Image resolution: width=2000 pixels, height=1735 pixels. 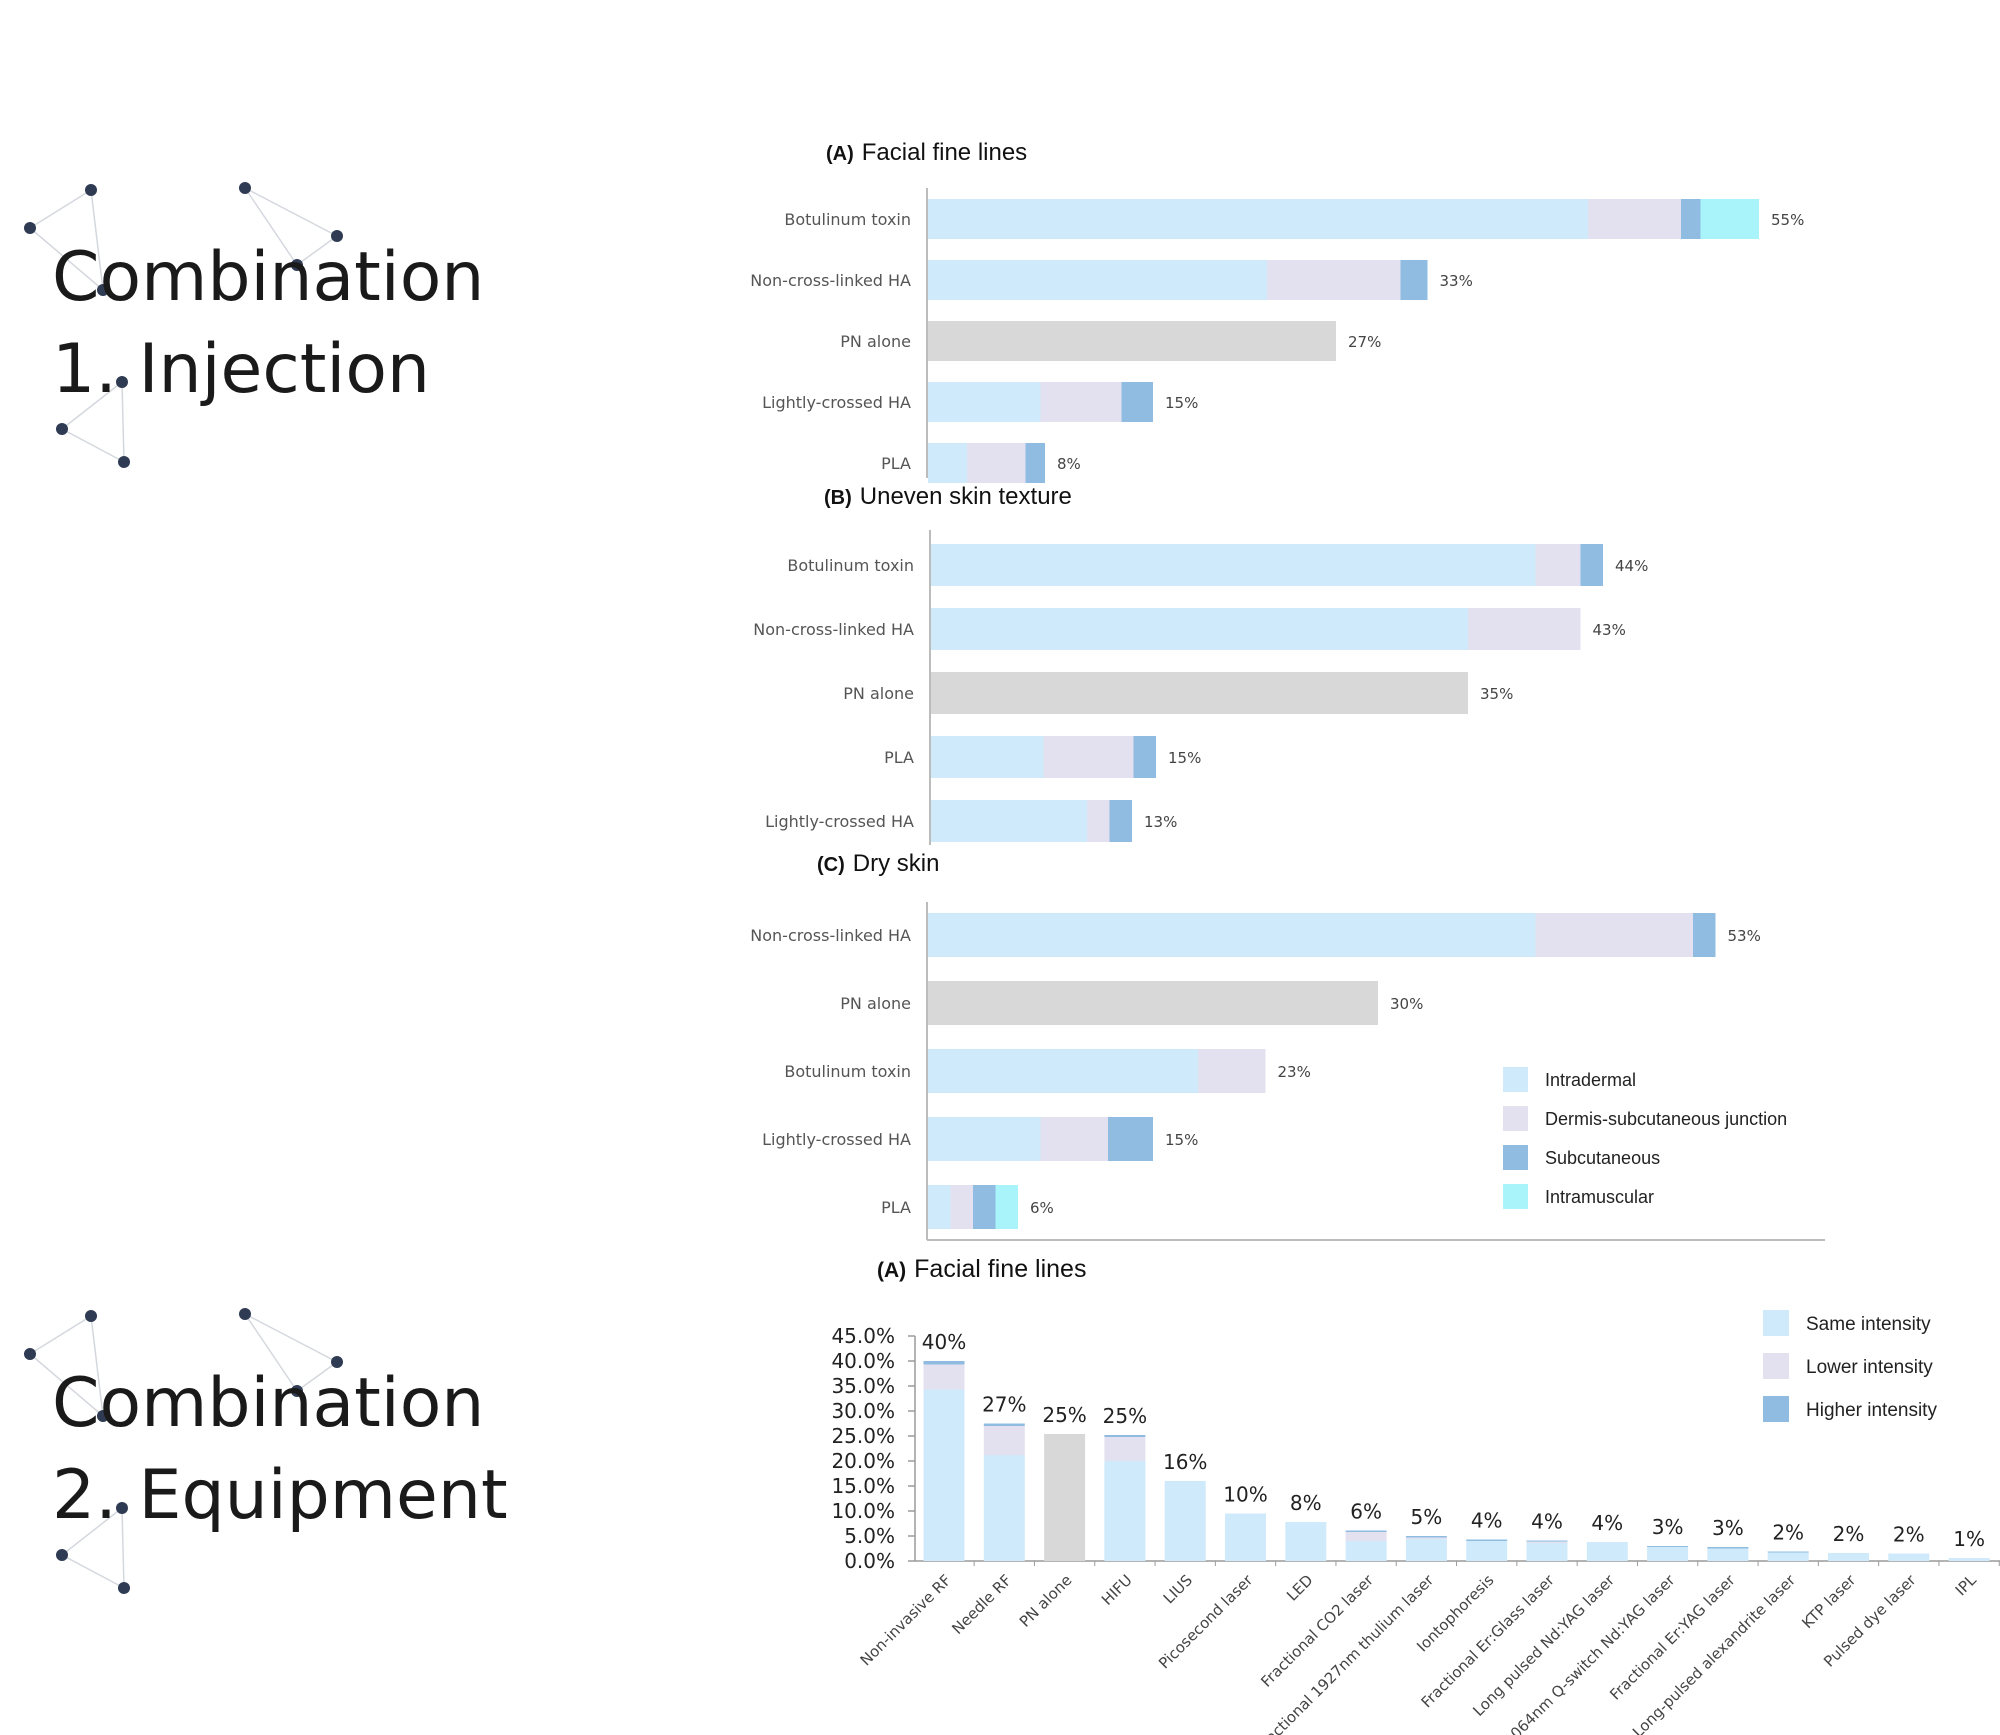 What do you see at coordinates (1317, 1631) in the screenshot?
I see `category-label: Fractional CO2 laser` at bounding box center [1317, 1631].